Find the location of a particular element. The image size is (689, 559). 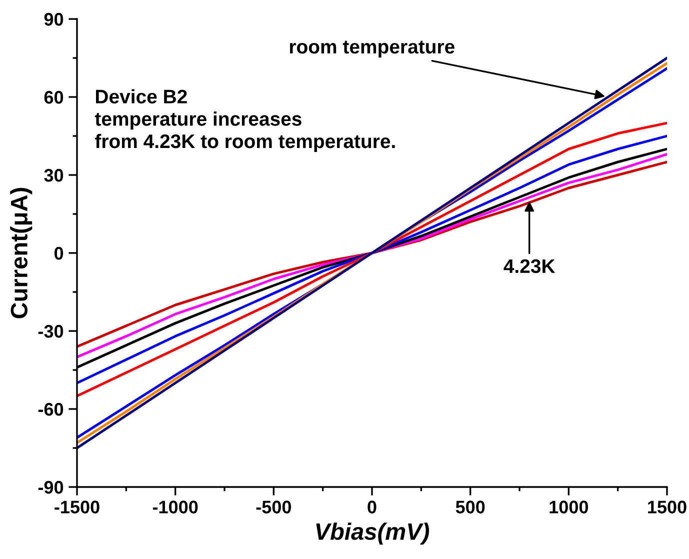

x-tick-label: -1000 is located at coordinates (175, 507).